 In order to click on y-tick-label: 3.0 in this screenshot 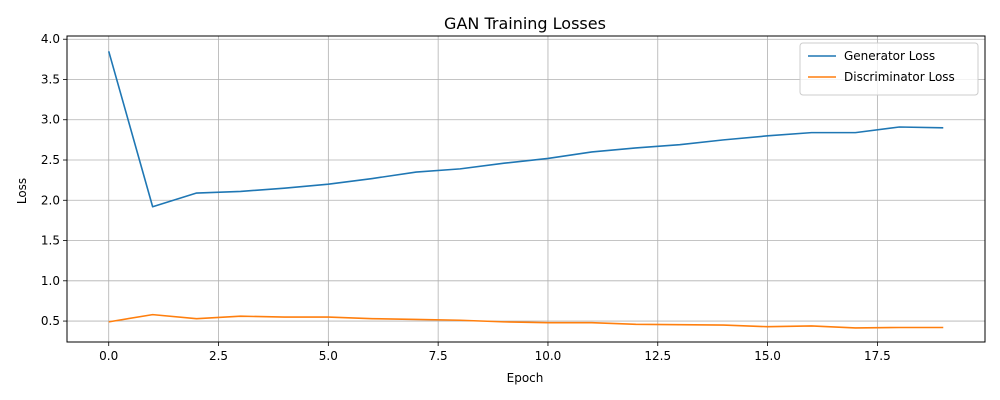, I will do `click(50, 120)`.